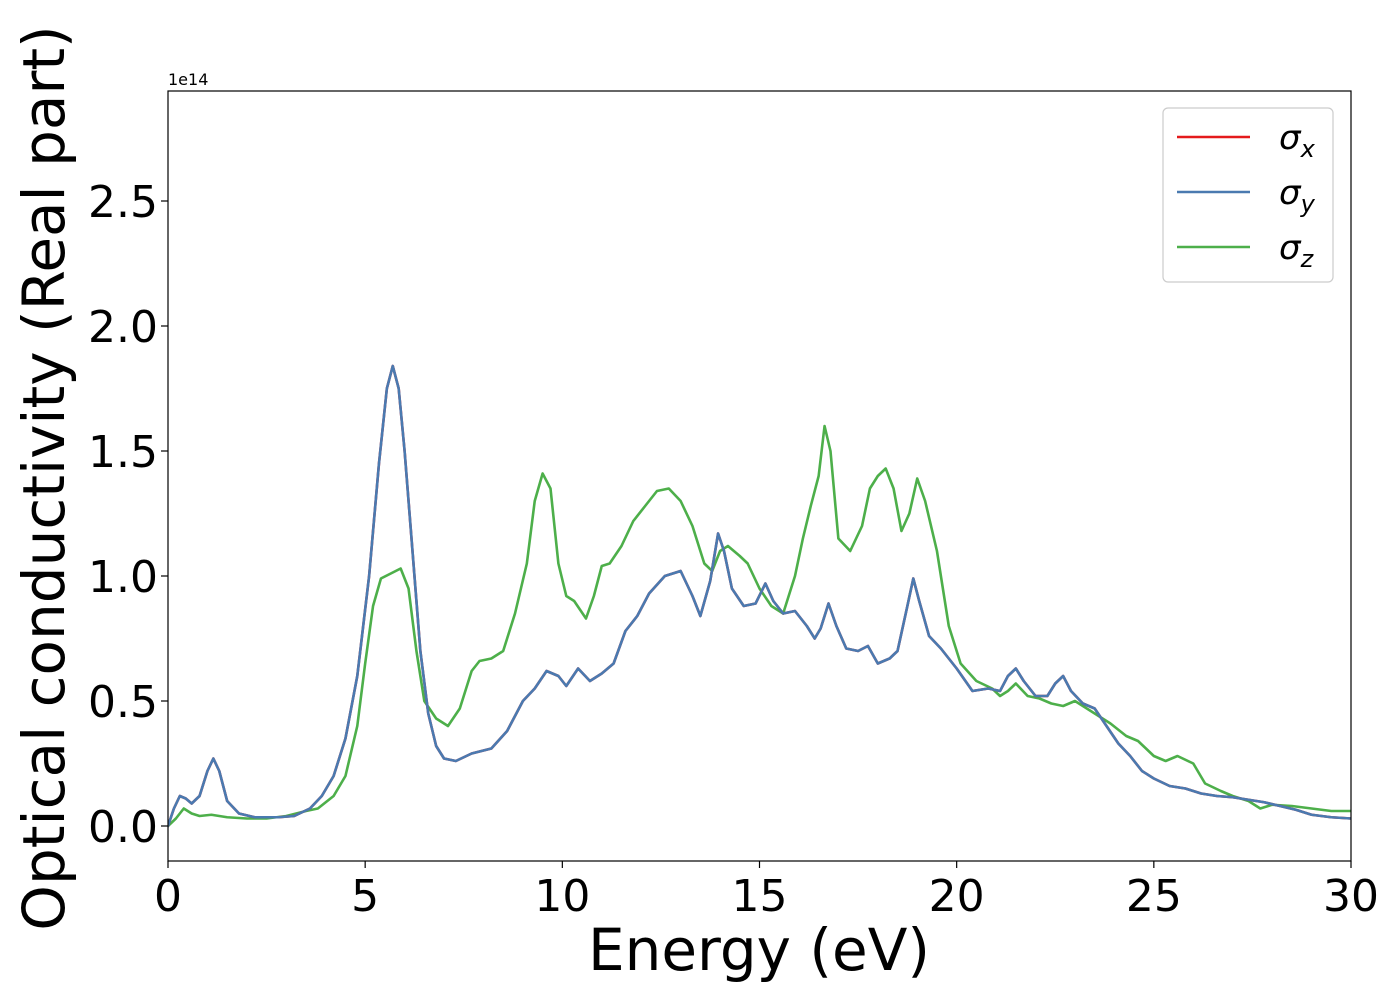 The image size is (1400, 1000). What do you see at coordinates (1297, 250) in the screenshot?
I see `legend-label: σz` at bounding box center [1297, 250].